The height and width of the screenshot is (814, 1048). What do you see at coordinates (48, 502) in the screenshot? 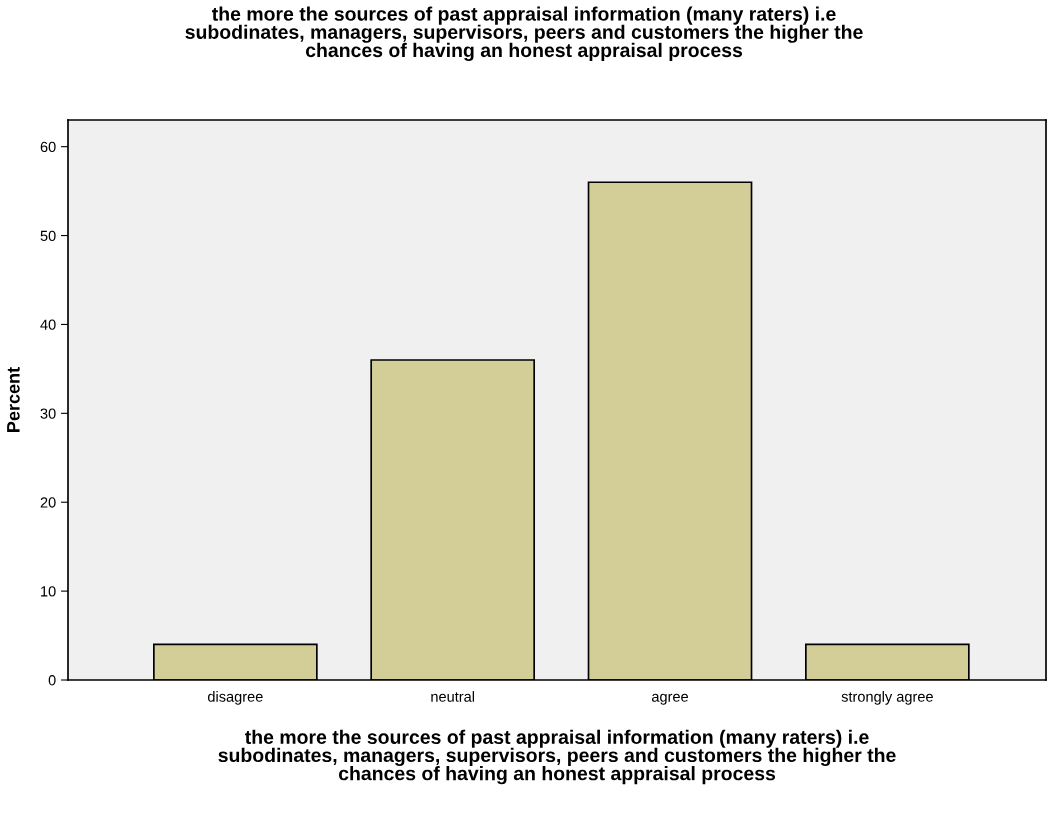
I see `y-tick-label: 20` at bounding box center [48, 502].